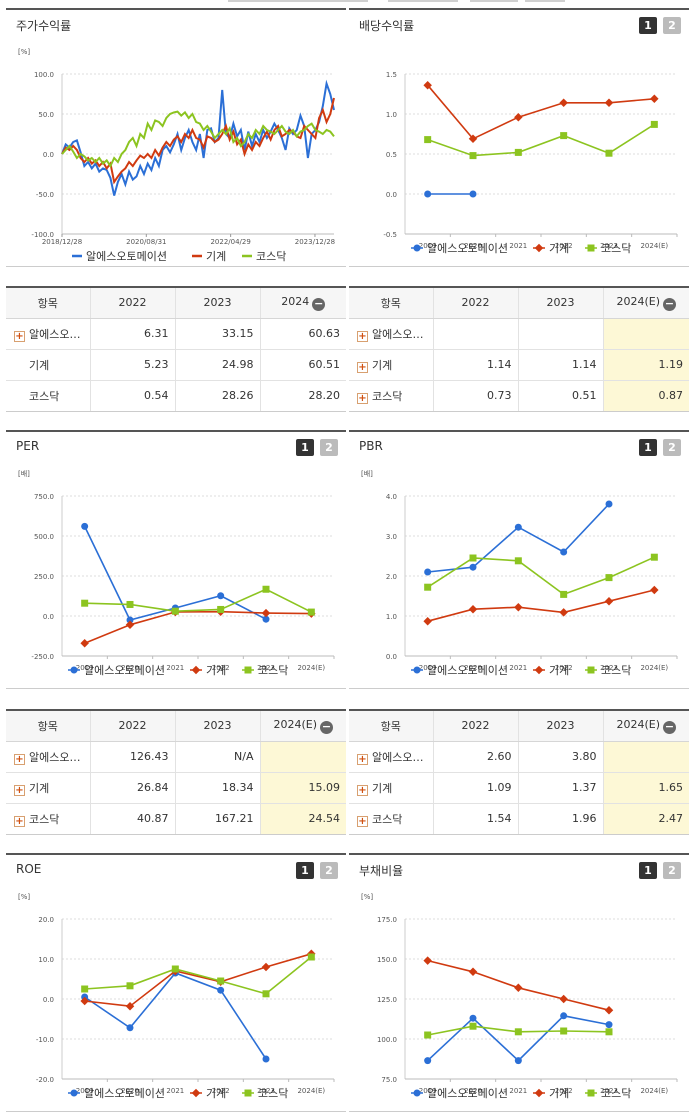 The width and height of the screenshot is (691, 1115). I want to click on table-cell: 167.21, so click(217, 818).